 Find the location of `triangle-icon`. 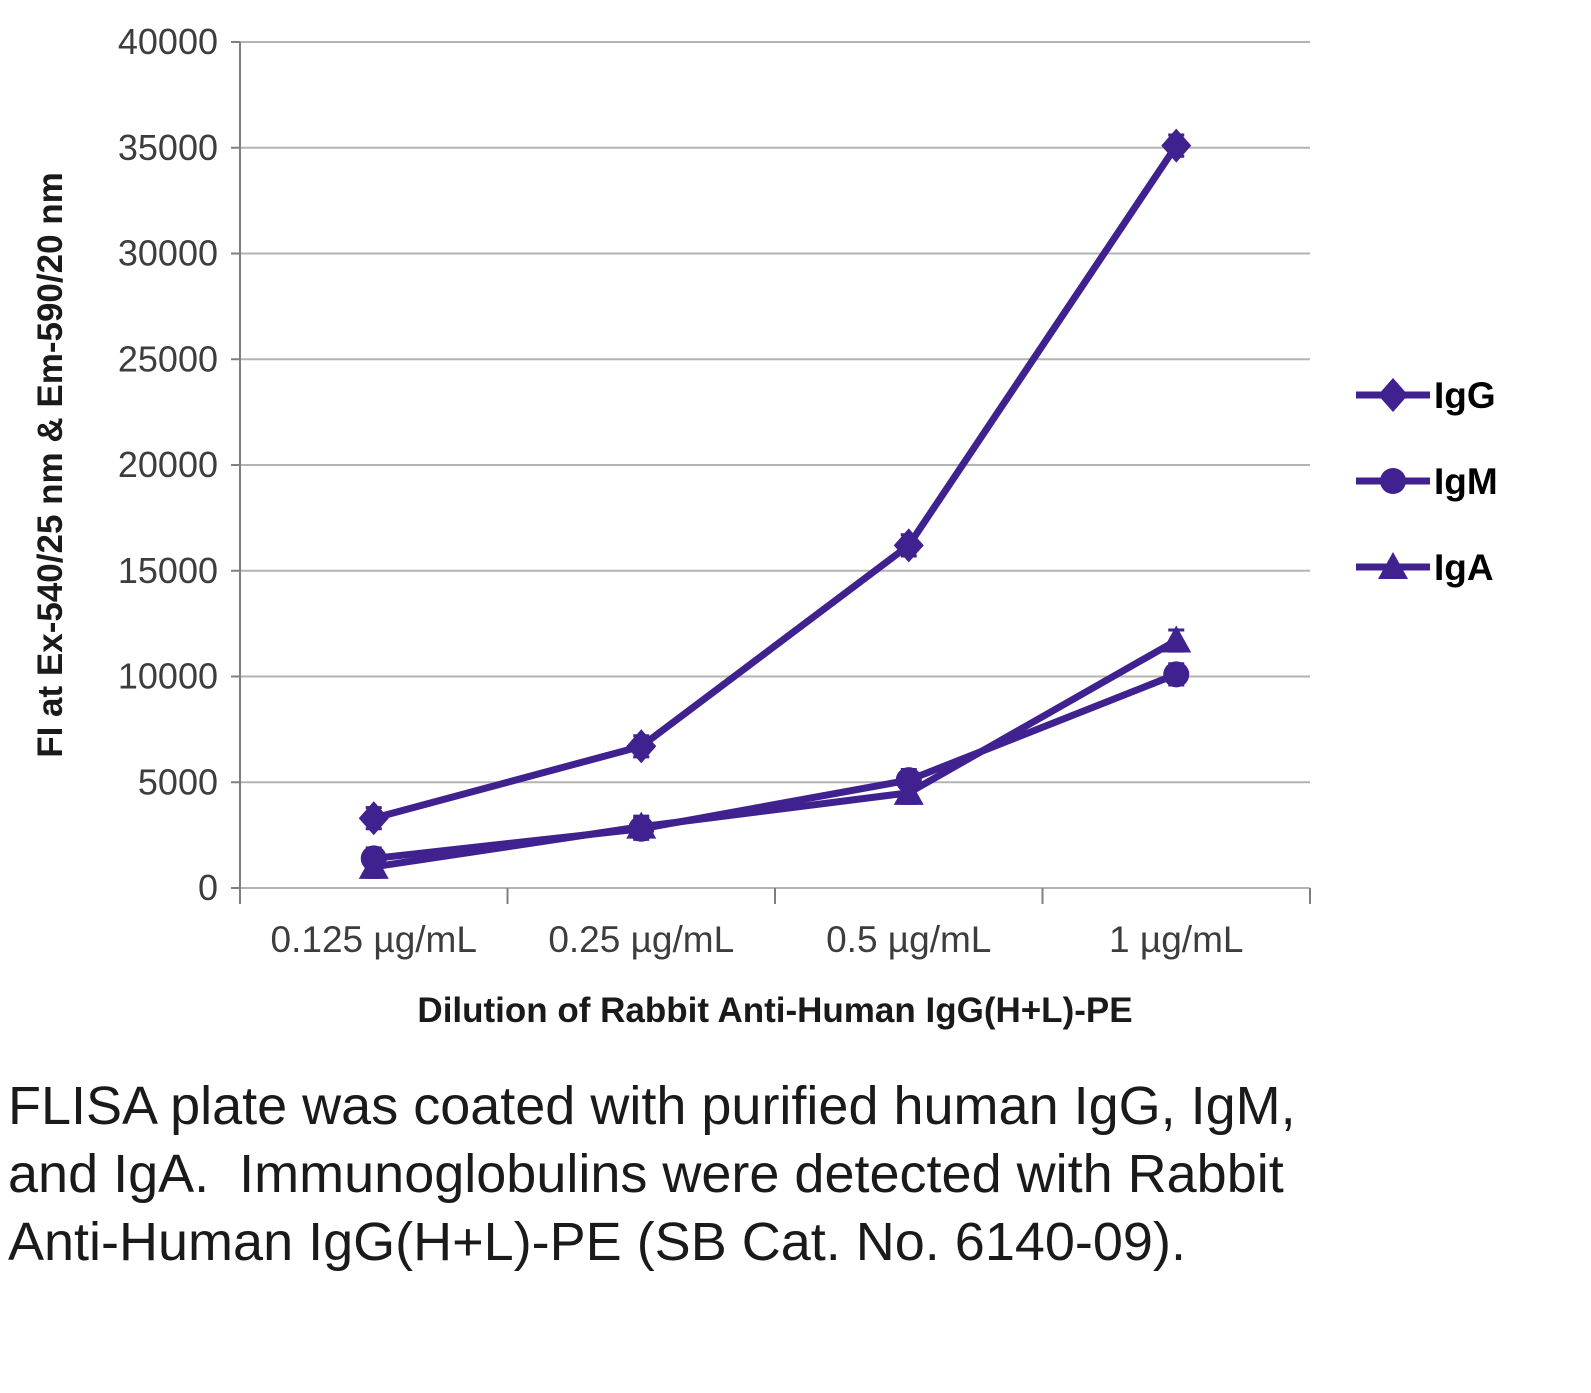

triangle-icon is located at coordinates (1393, 565).